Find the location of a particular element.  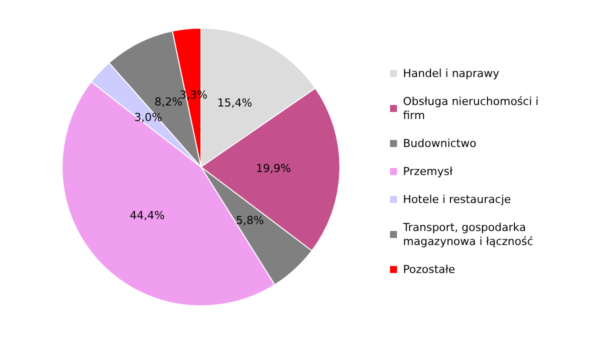

legend-label: Pozostałe is located at coordinates (429, 269).